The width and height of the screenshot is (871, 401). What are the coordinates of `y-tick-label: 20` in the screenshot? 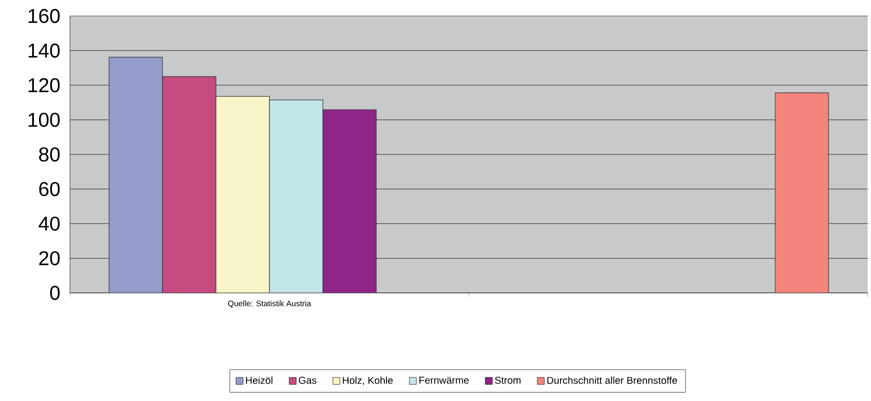 It's located at (49, 258).